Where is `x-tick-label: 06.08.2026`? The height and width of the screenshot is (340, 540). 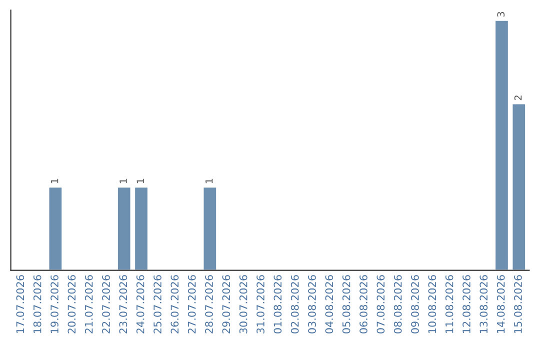
x-tick-label: 06.08.2026 is located at coordinates (364, 304).